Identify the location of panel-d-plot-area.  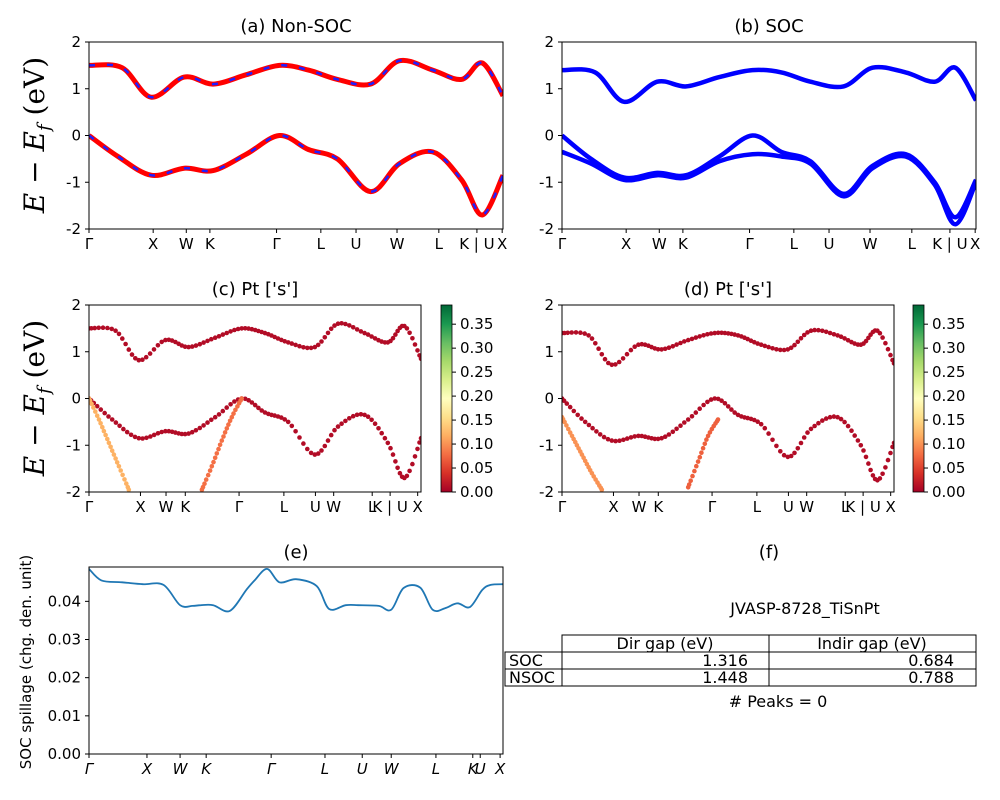
(728, 409).